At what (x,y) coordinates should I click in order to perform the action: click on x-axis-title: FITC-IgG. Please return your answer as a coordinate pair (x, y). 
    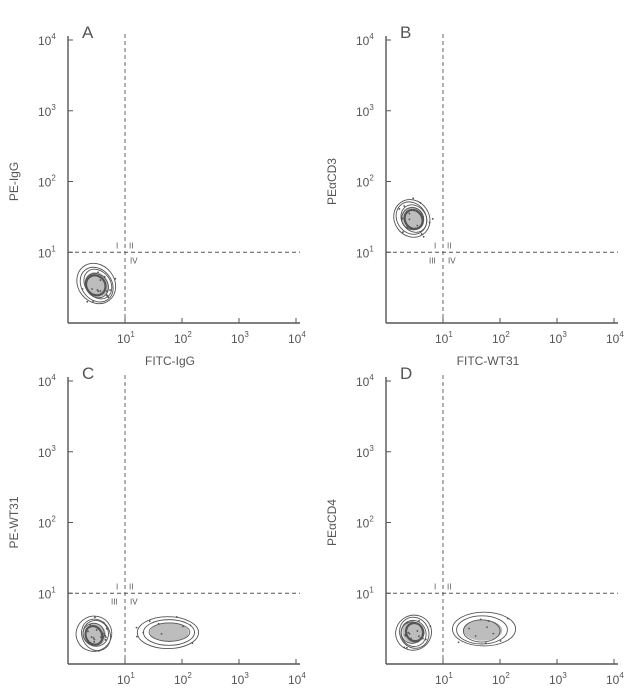
    Looking at the image, I should click on (170, 361).